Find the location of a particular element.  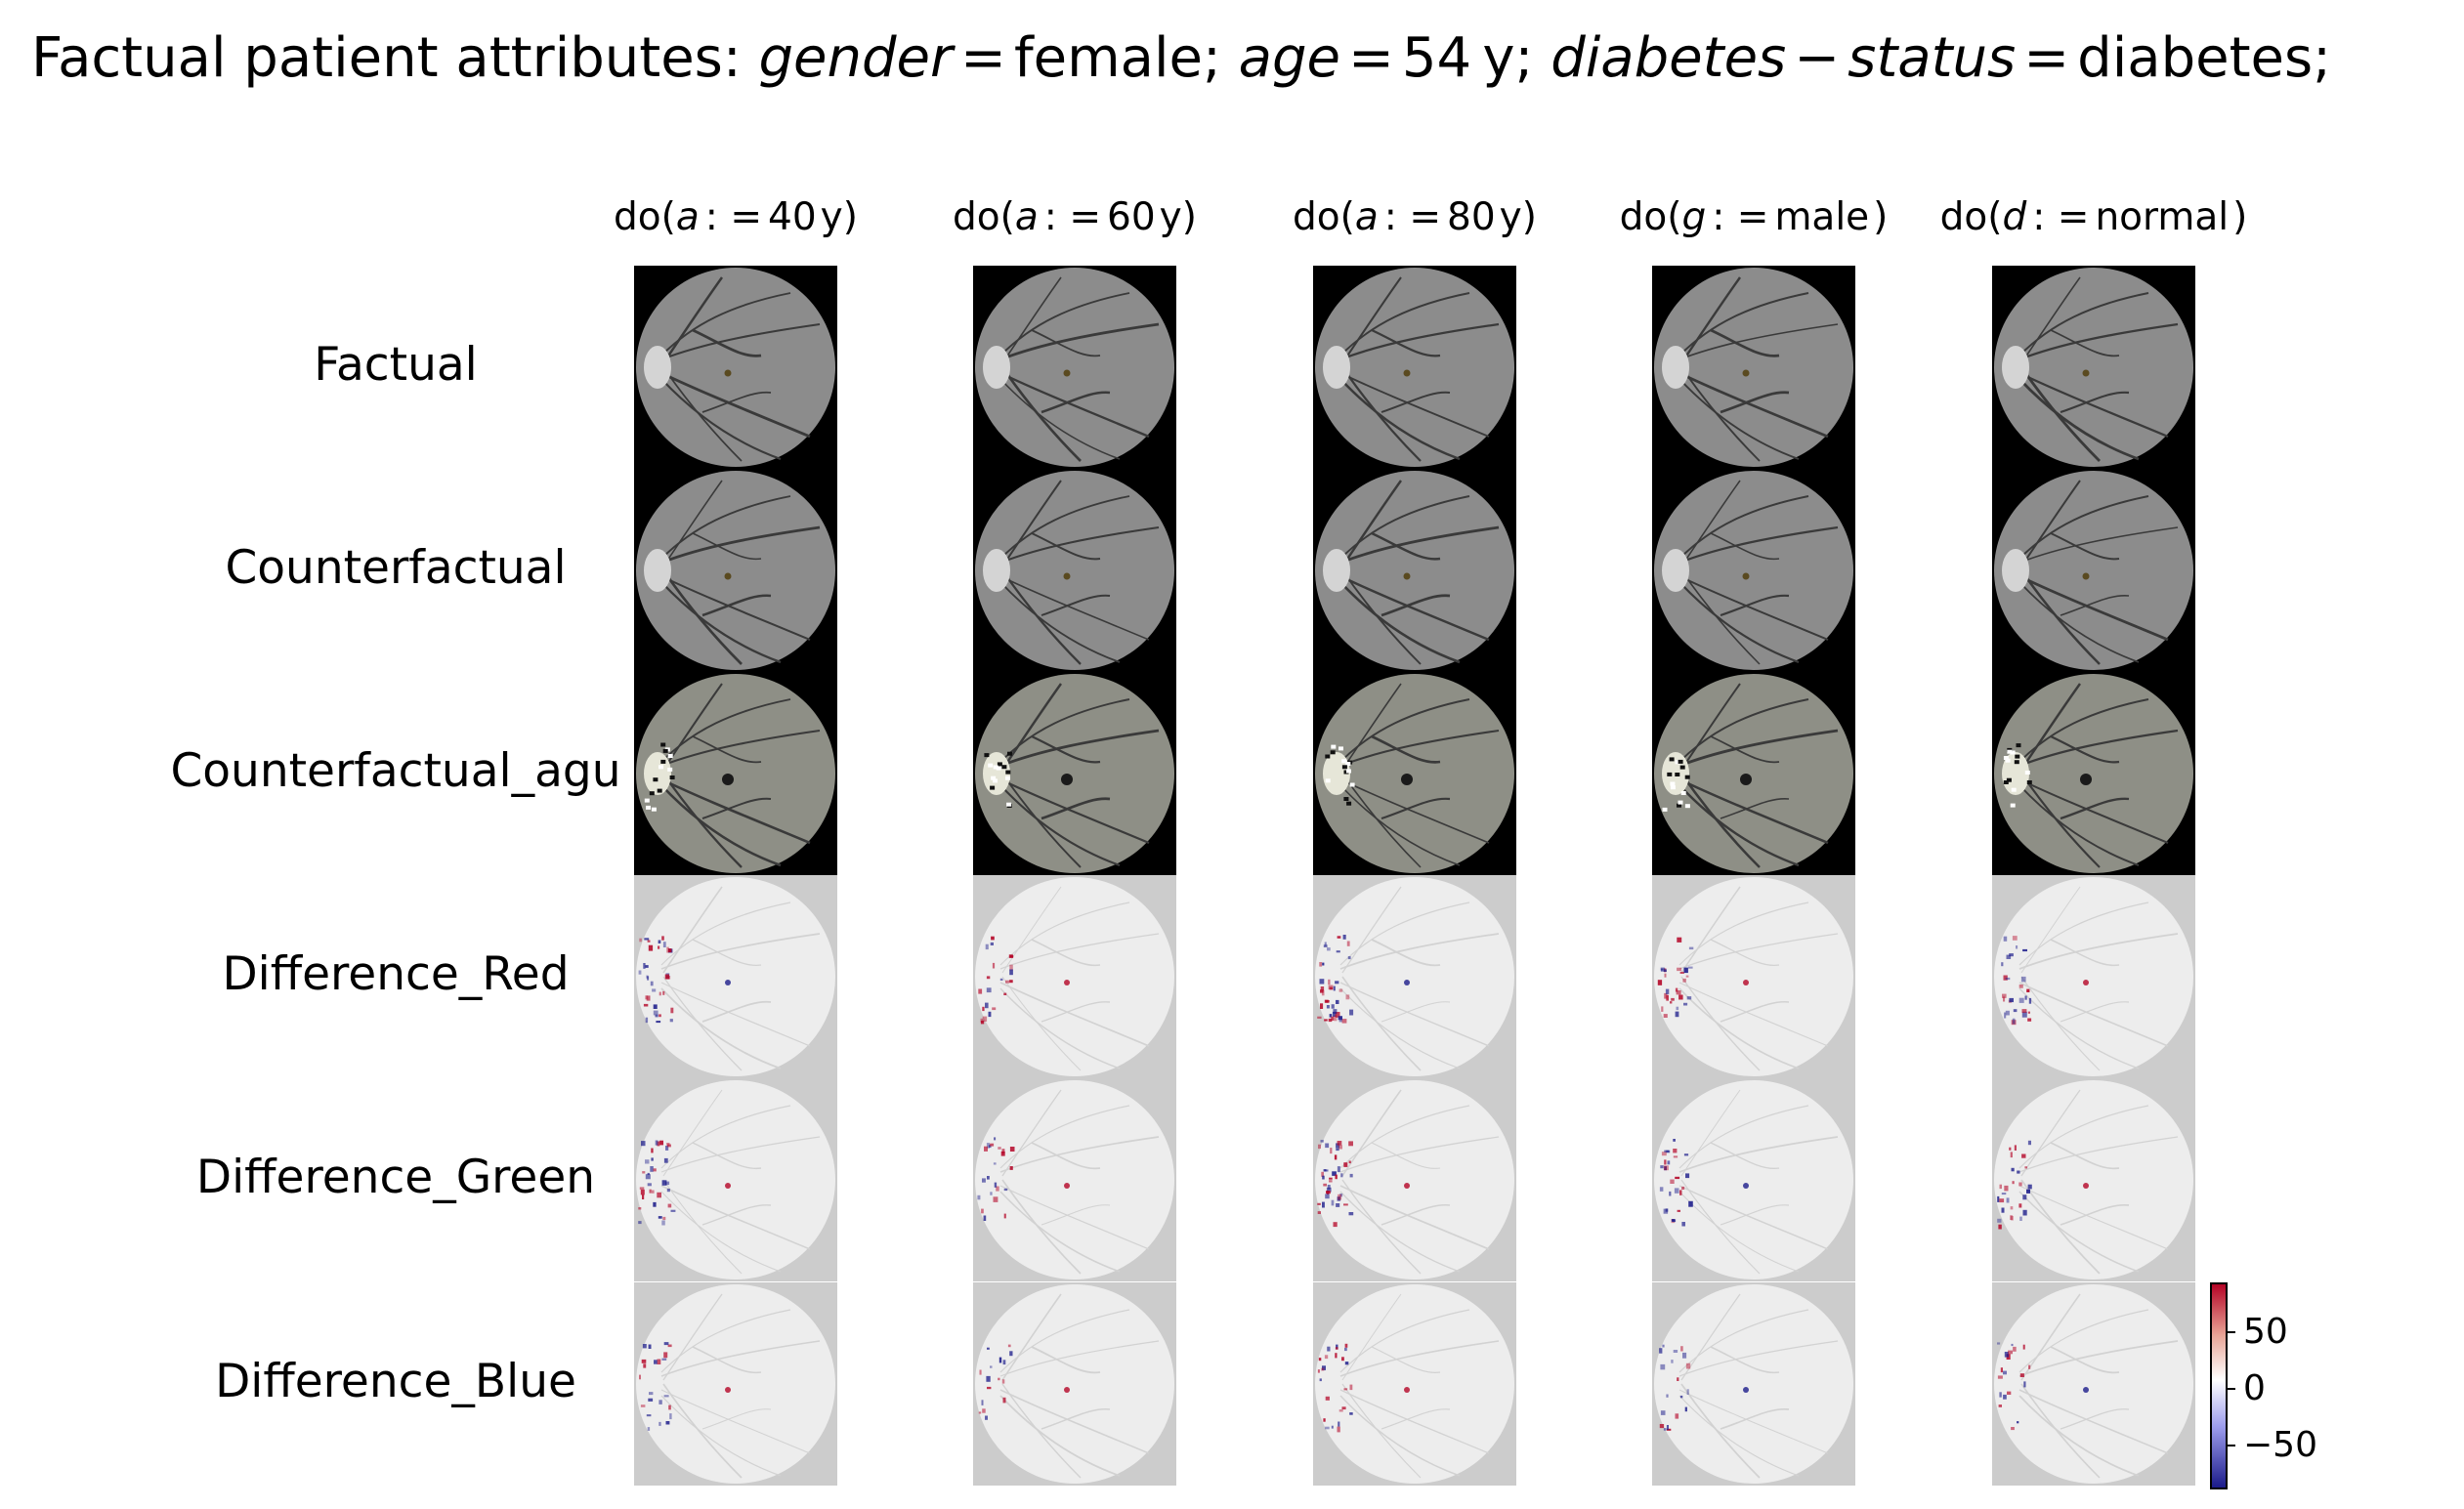

optic-disc is located at coordinates (2015, 571).